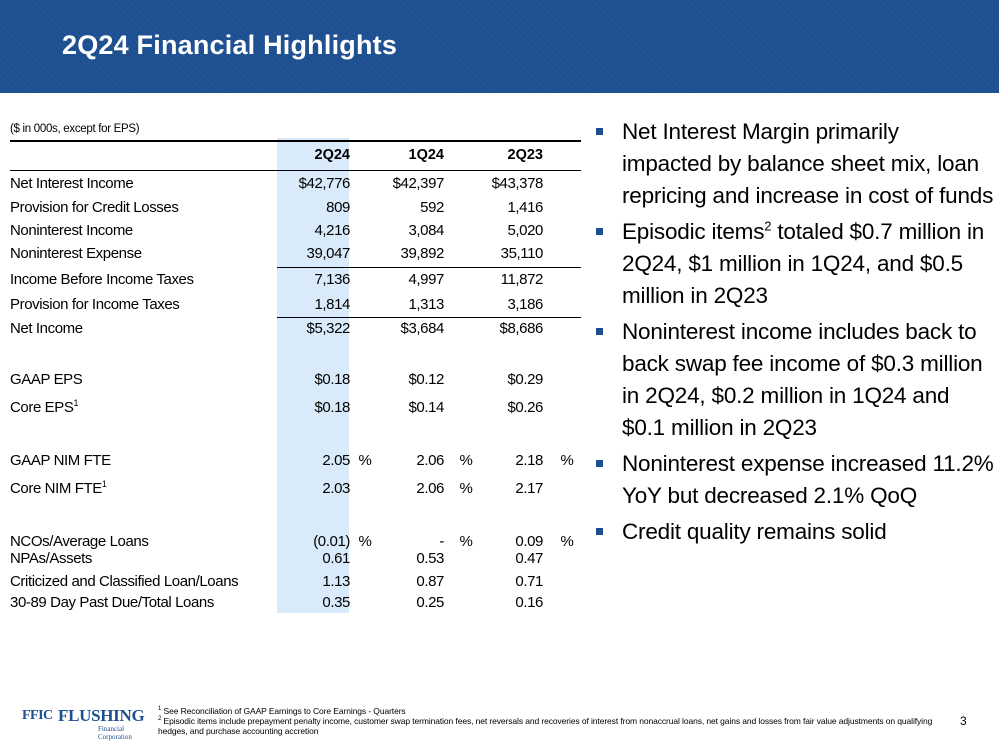  I want to click on cell-value: 39,892, so click(422, 253).